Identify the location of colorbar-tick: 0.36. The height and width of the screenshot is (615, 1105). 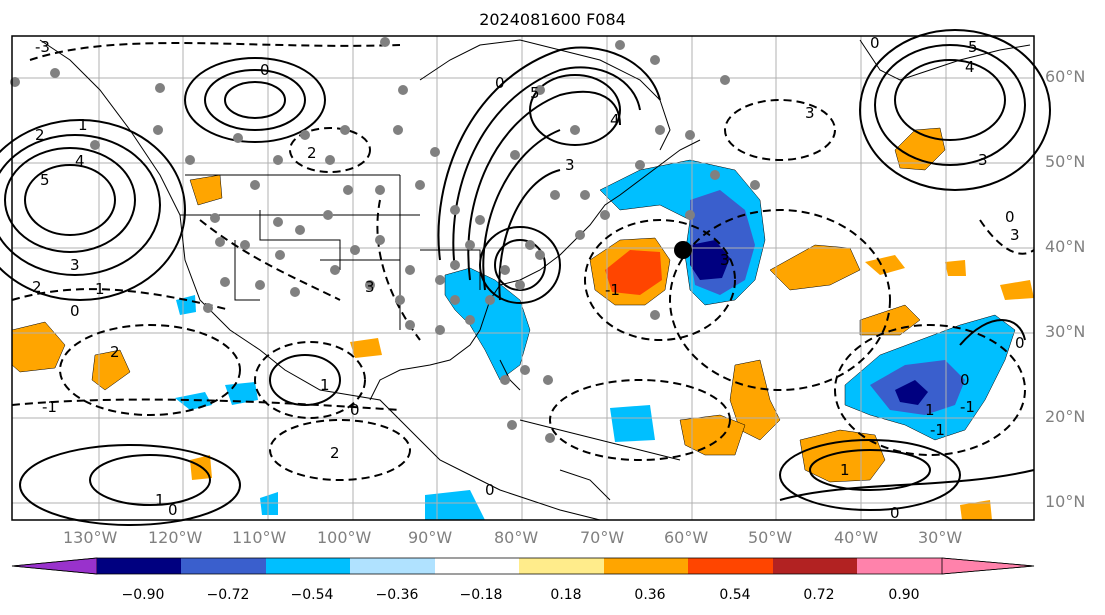
(650, 595).